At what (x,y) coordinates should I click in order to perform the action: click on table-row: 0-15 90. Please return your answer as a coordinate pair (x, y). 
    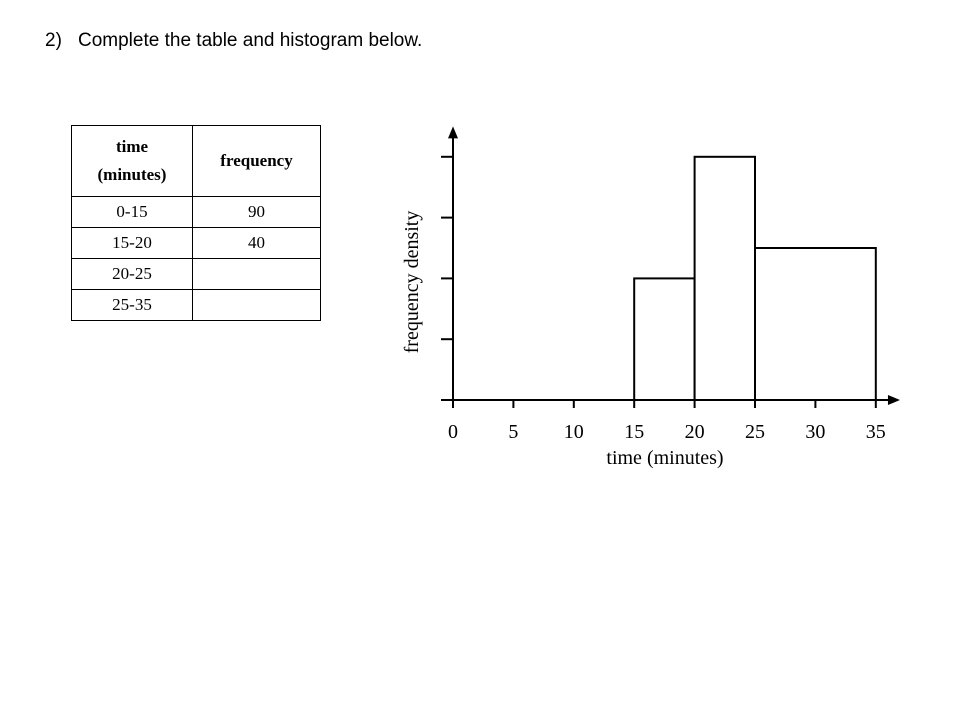
    Looking at the image, I should click on (196, 212).